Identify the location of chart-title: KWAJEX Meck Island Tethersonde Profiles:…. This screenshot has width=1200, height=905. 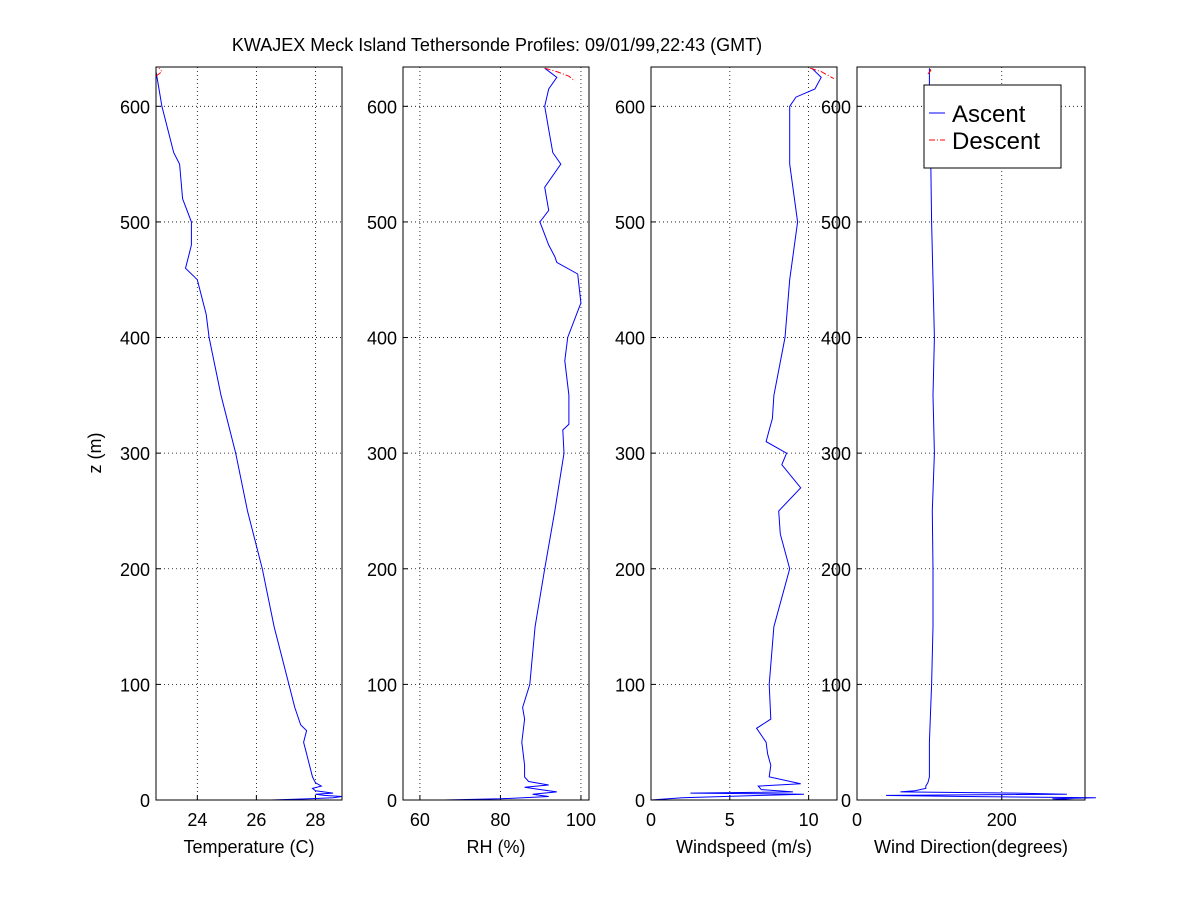
(497, 45).